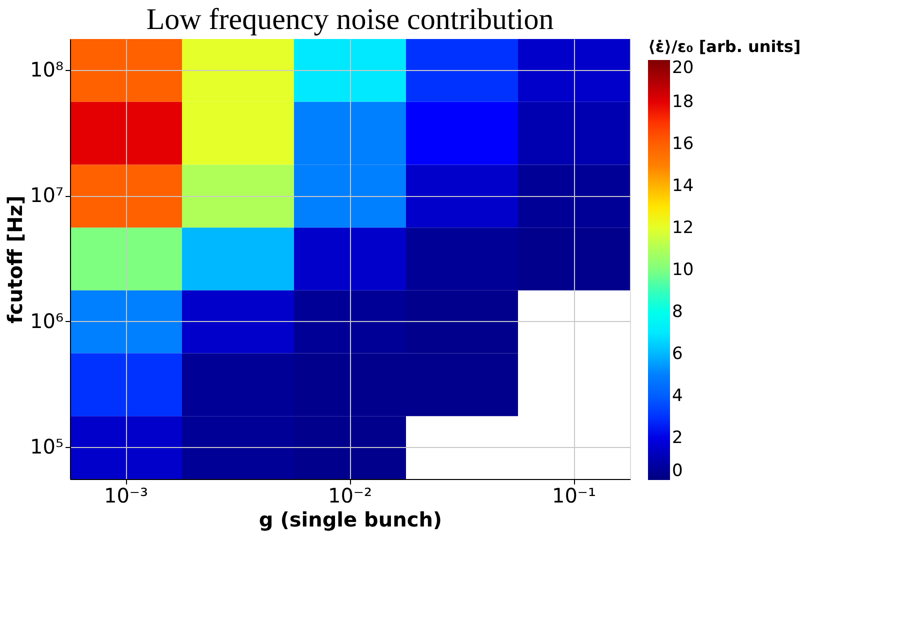 This screenshot has width=904, height=627. I want to click on chart-title: Low frequency noise contribution, so click(350, 19).